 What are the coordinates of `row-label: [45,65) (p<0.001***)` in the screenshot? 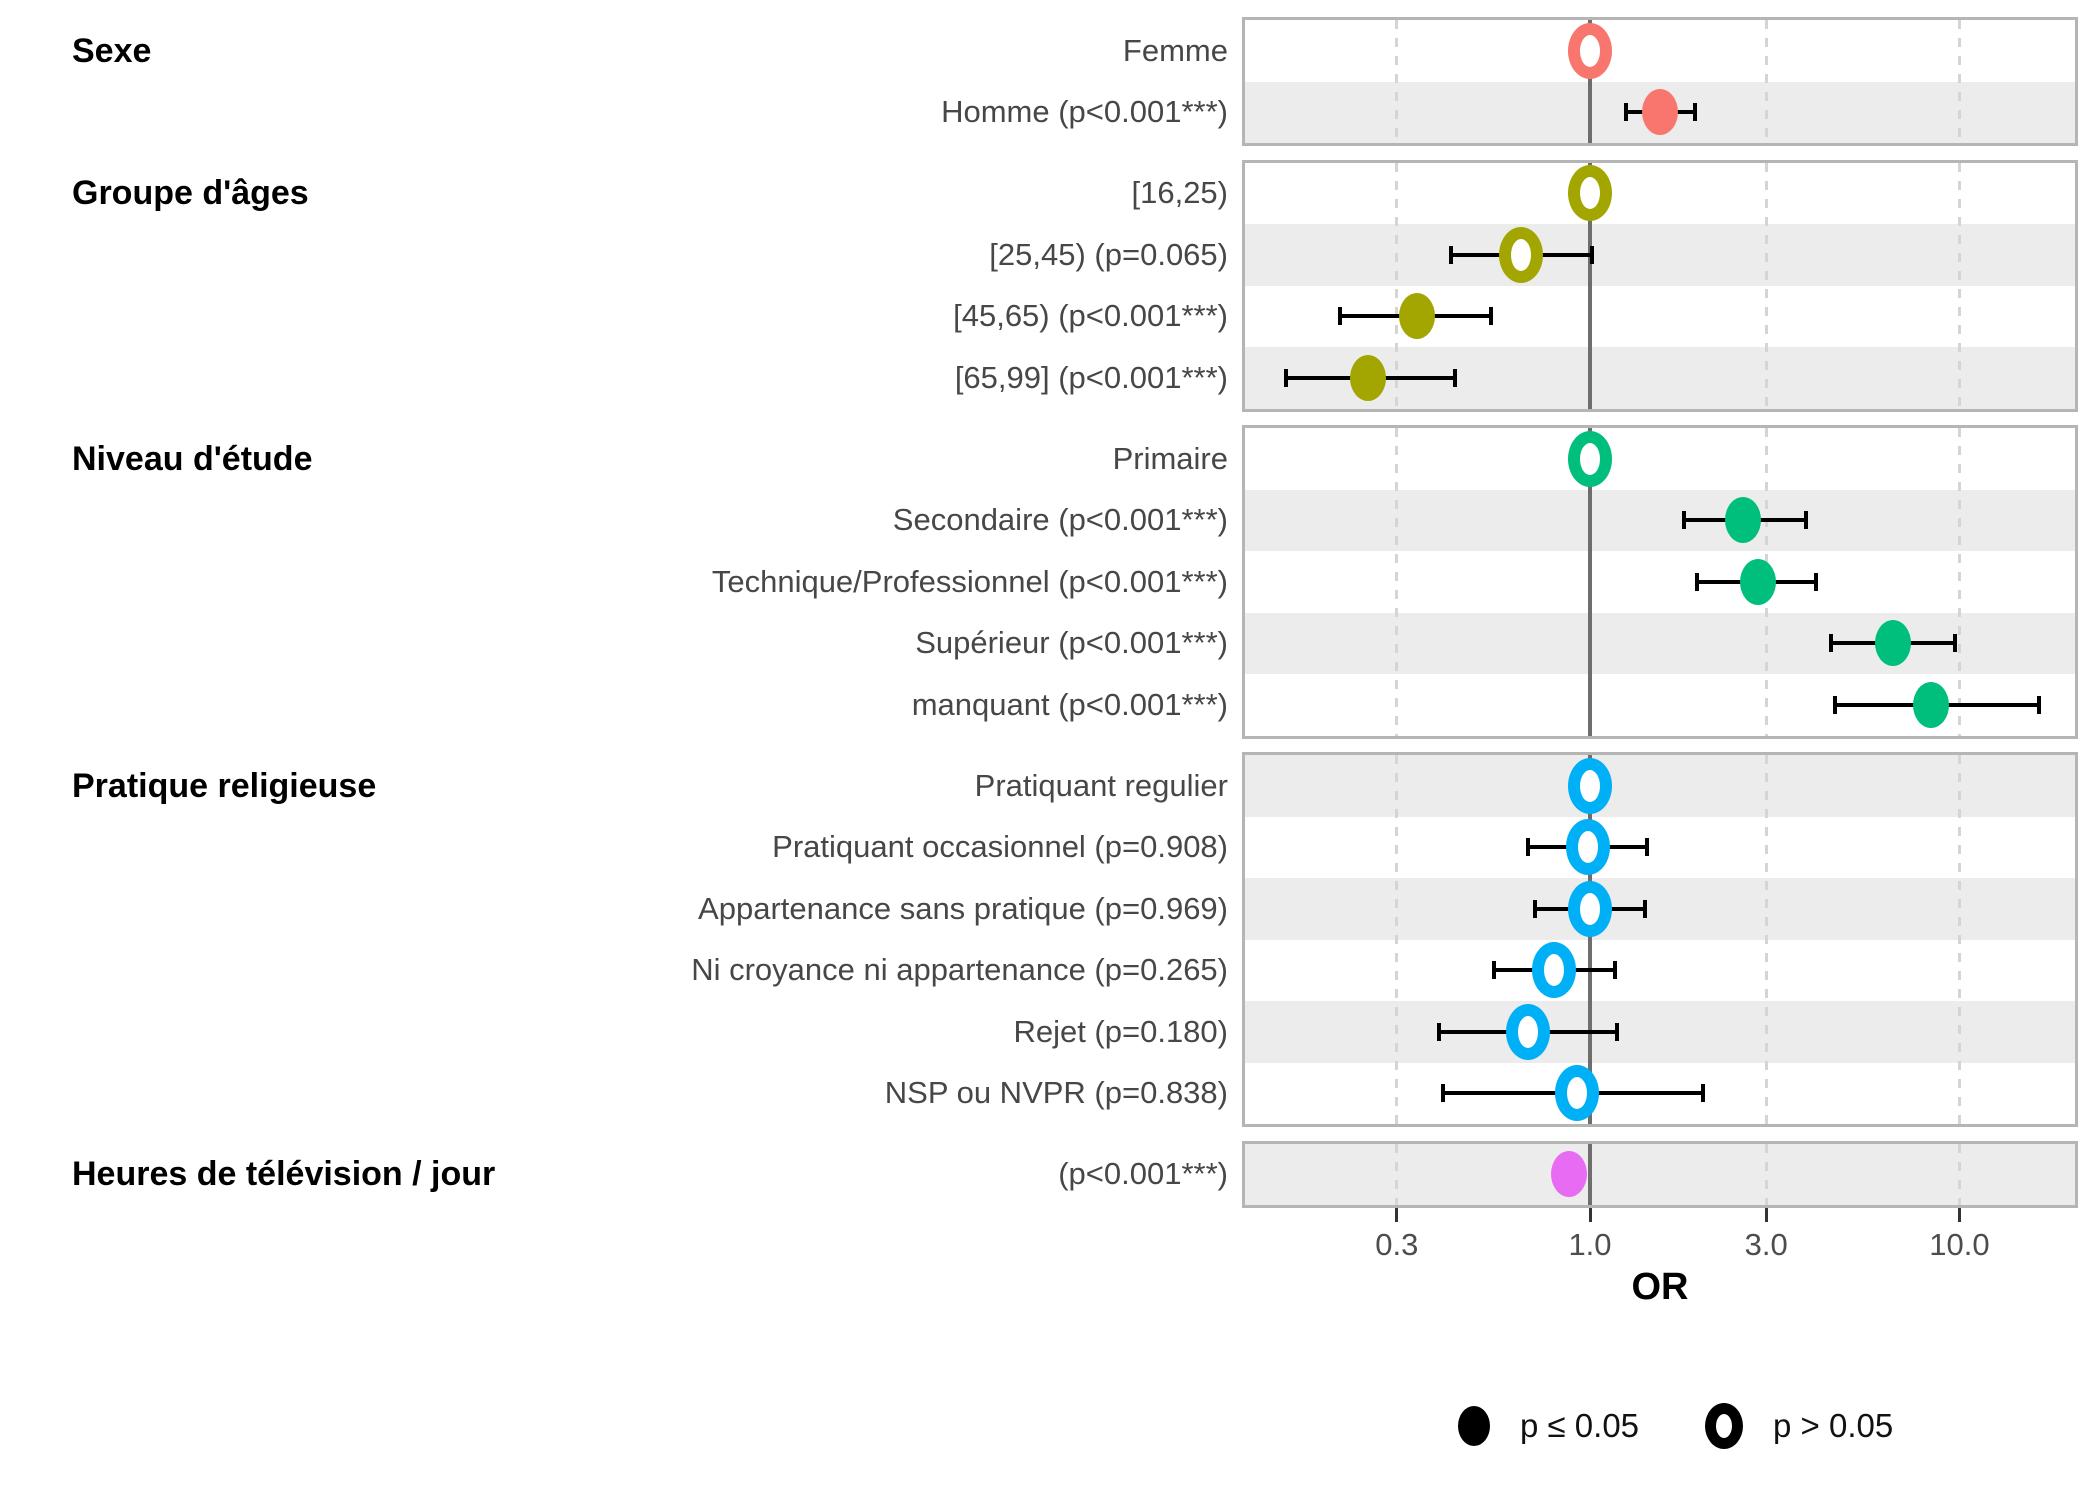 It's located at (1090, 316).